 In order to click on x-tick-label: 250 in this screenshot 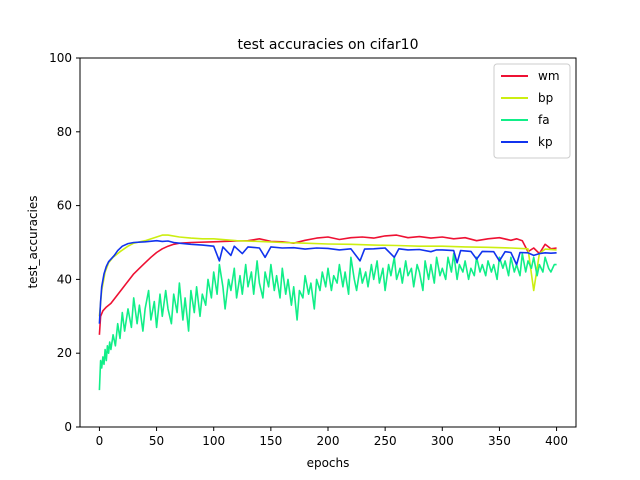, I will do `click(385, 441)`.